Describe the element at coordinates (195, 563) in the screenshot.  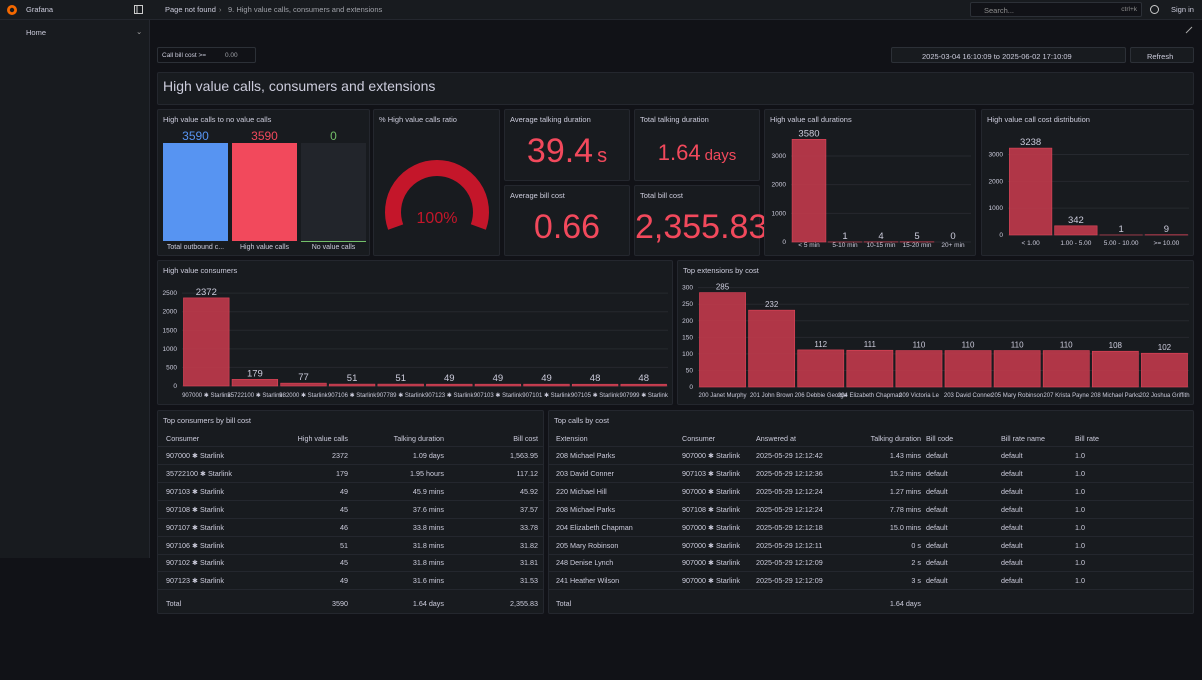
I see `cell: 907102 ✱ Starlink` at that location.